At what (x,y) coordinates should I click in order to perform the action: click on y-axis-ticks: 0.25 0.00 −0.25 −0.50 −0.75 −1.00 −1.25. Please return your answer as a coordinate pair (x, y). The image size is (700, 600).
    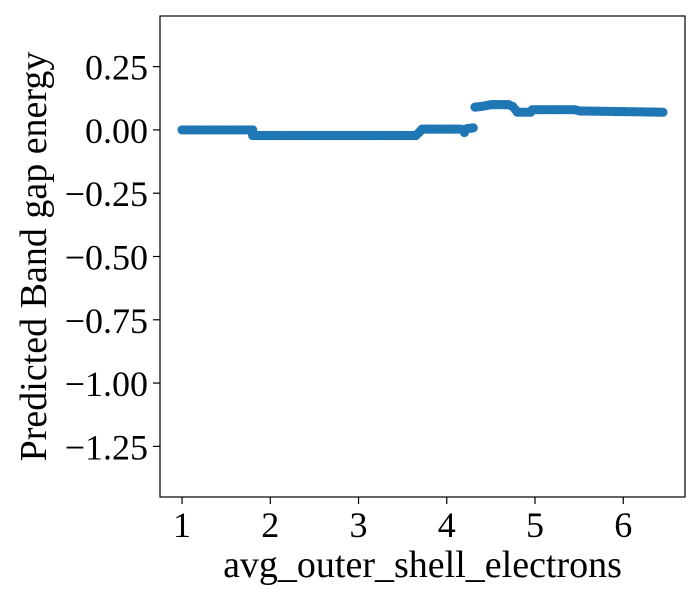
    Looking at the image, I should click on (112, 257).